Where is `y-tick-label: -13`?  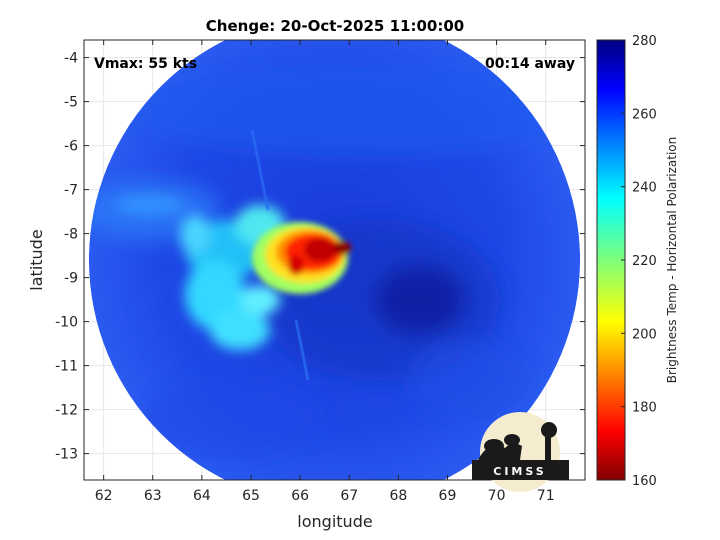 y-tick-label: -13 is located at coordinates (66, 455).